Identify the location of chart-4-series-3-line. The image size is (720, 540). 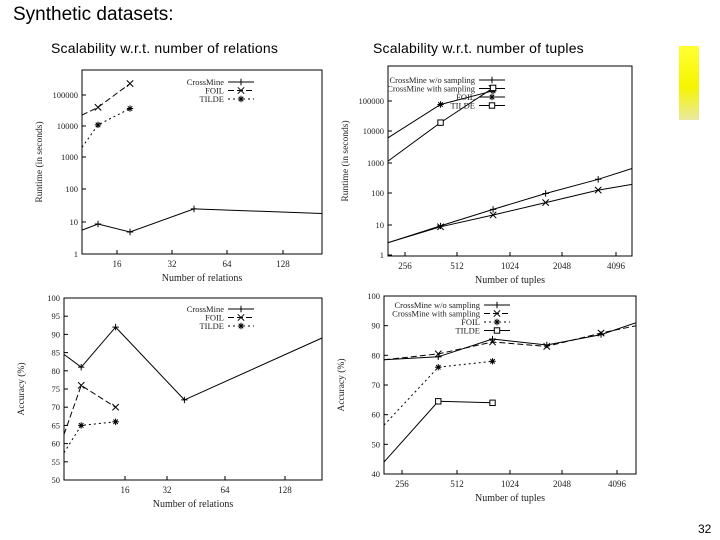
(438, 393).